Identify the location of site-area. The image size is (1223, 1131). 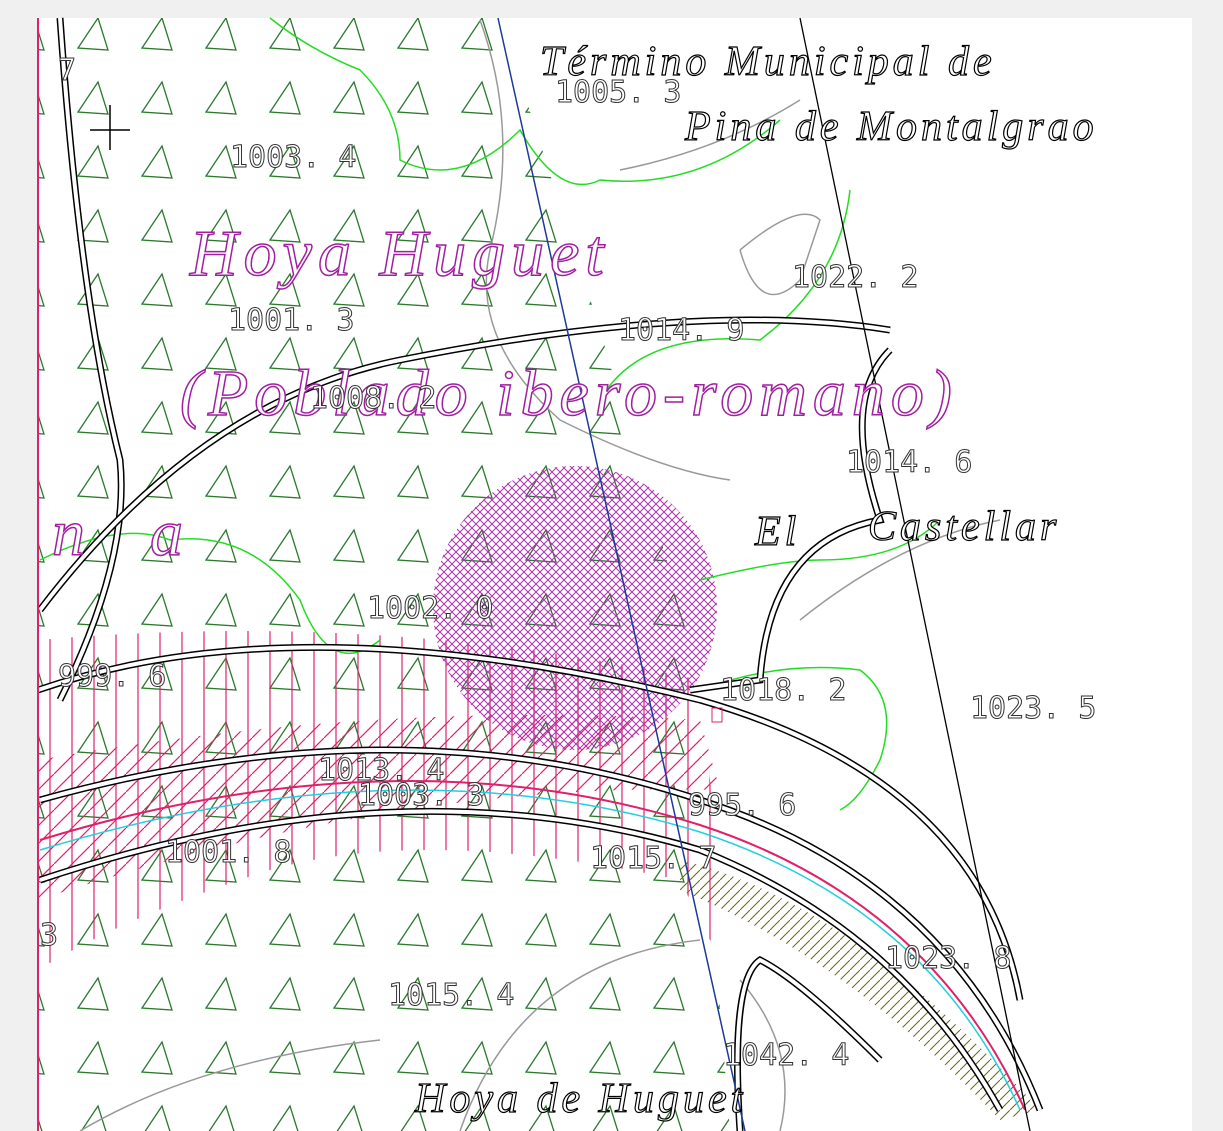
(575, 608).